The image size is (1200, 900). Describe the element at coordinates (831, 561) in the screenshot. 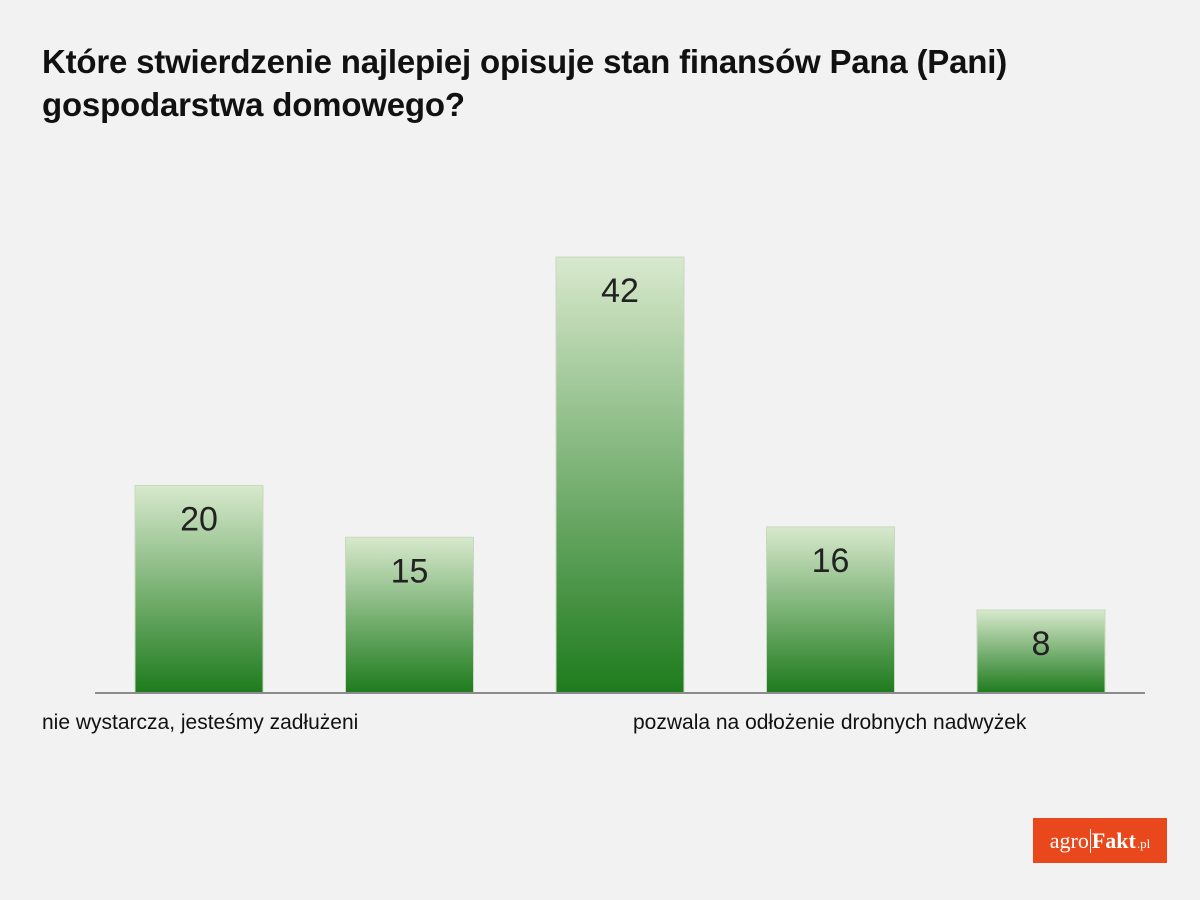

I see `bar-value-label-4: 16` at that location.